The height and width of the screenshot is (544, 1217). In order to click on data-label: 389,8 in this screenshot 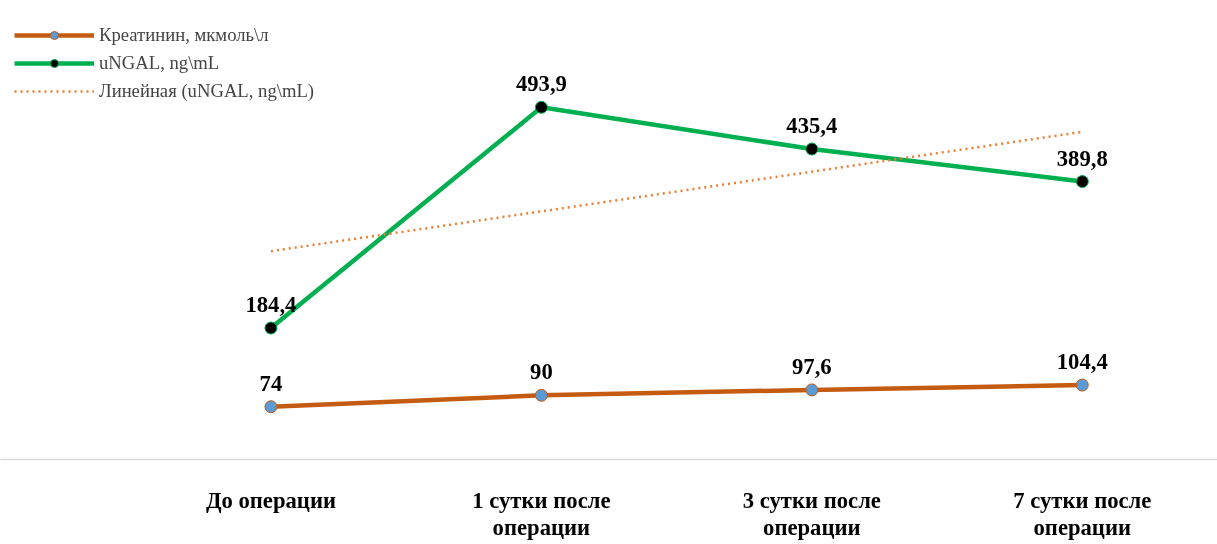, I will do `click(1082, 158)`.